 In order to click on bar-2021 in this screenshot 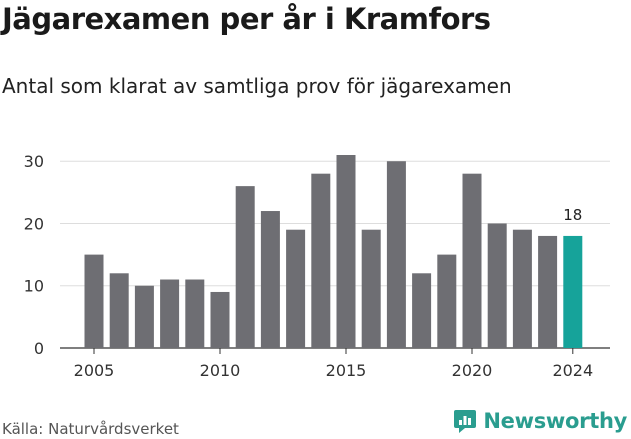, I will do `click(497, 285)`.